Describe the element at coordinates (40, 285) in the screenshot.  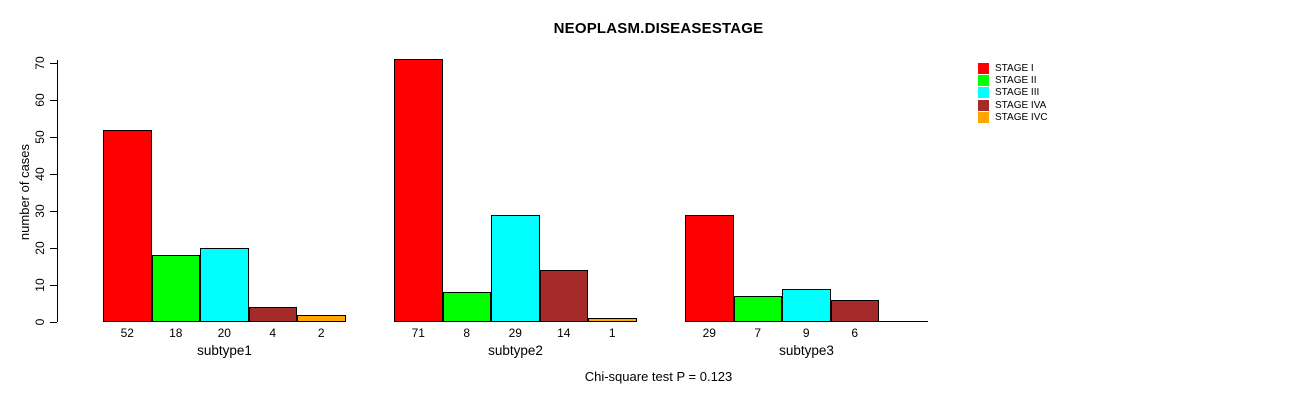
I see `y-tick-label: 10` at that location.